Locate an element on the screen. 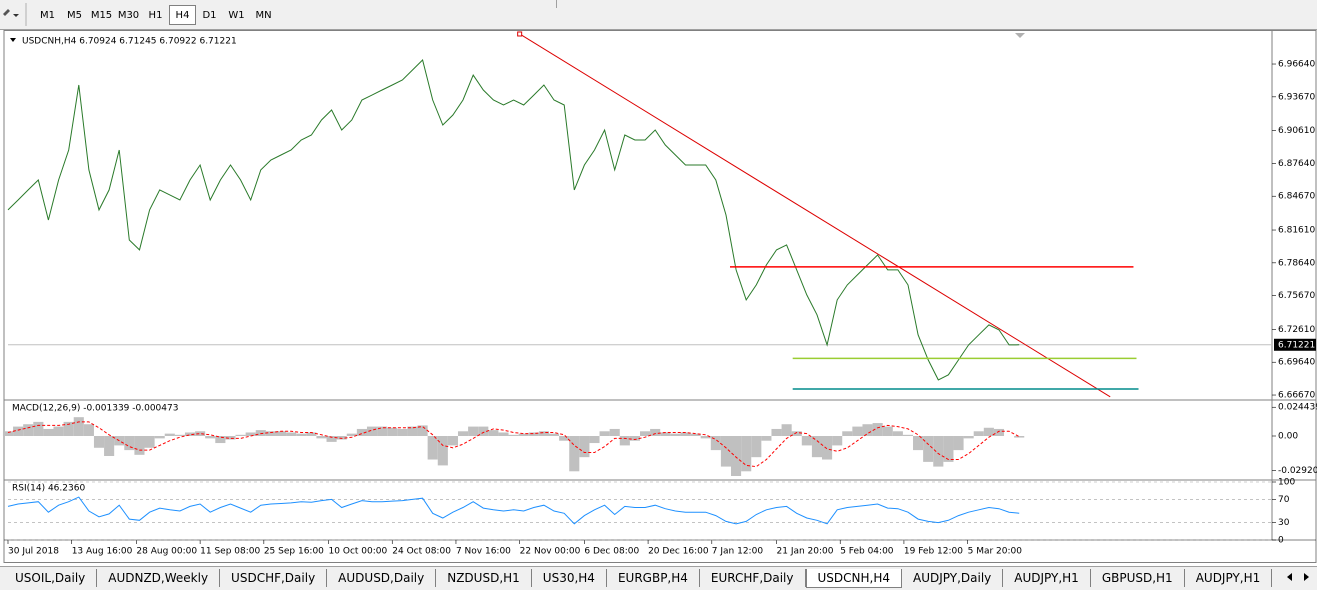 This screenshot has height=590, width=1317. chart-tab: US30,H4 is located at coordinates (569, 578).